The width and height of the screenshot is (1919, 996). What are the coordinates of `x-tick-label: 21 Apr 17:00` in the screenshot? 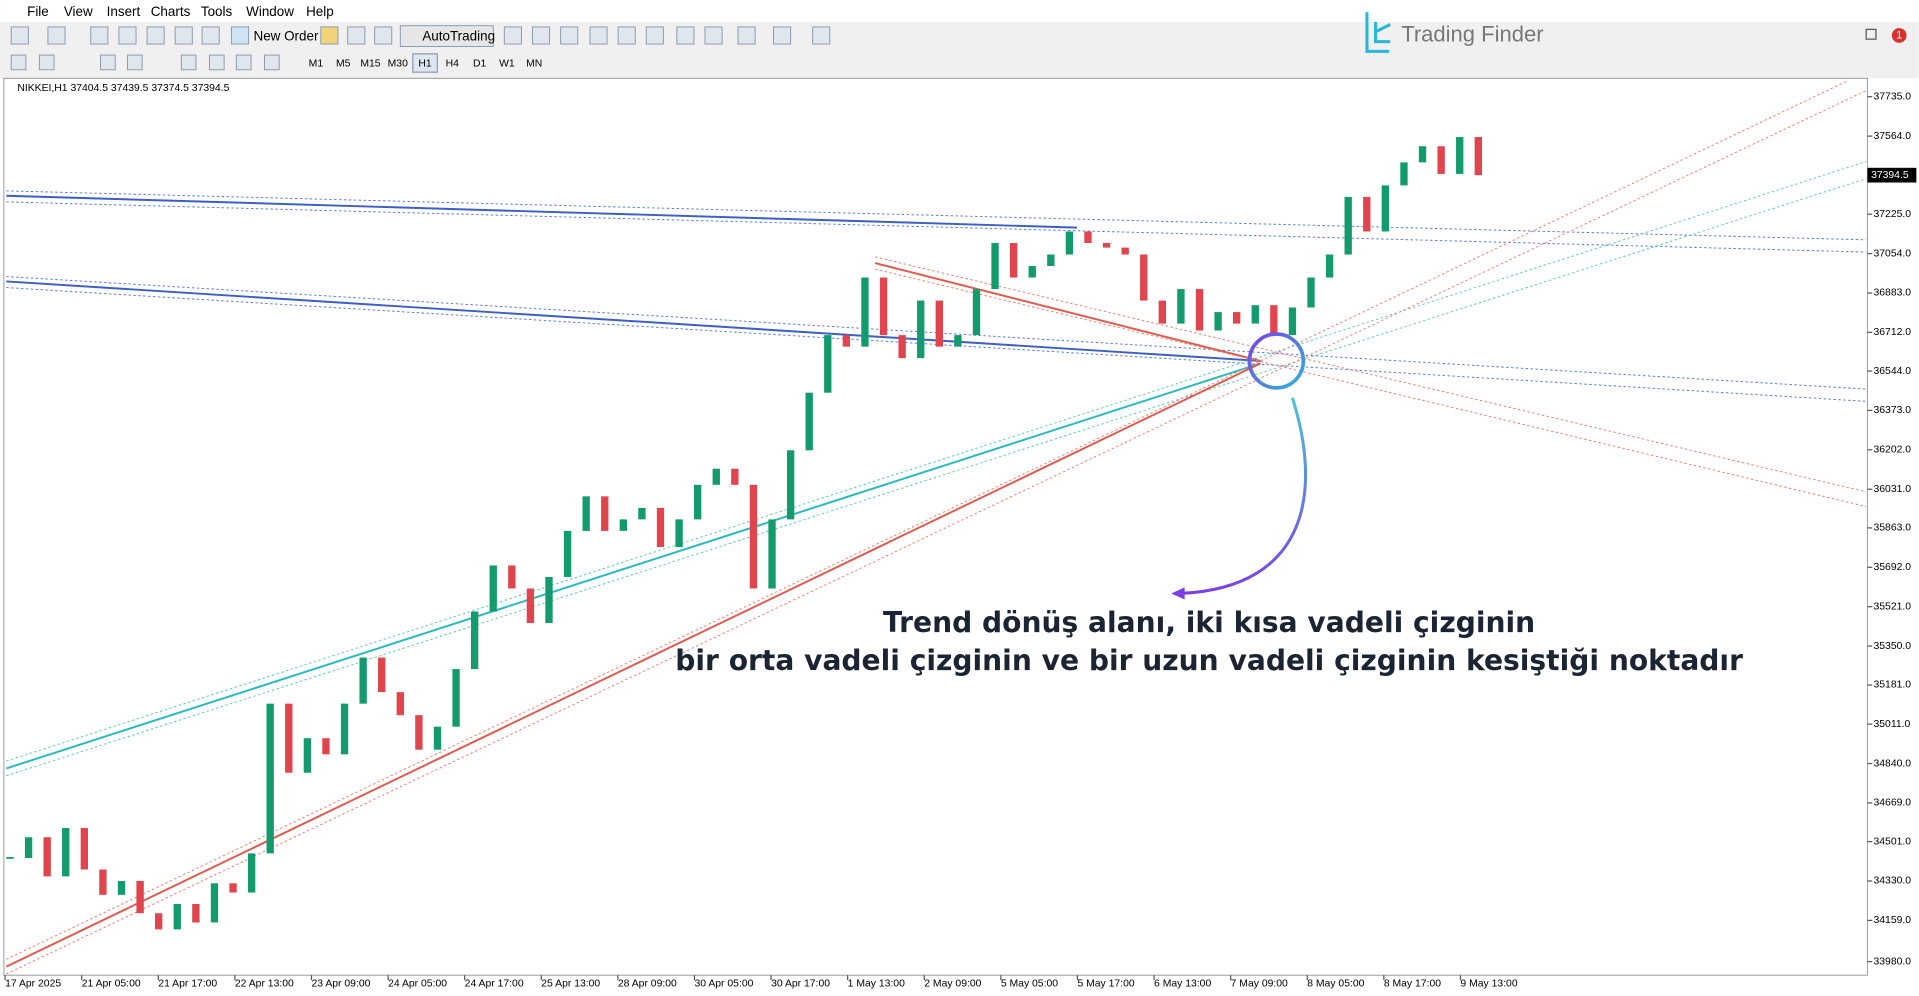 It's located at (187, 984).